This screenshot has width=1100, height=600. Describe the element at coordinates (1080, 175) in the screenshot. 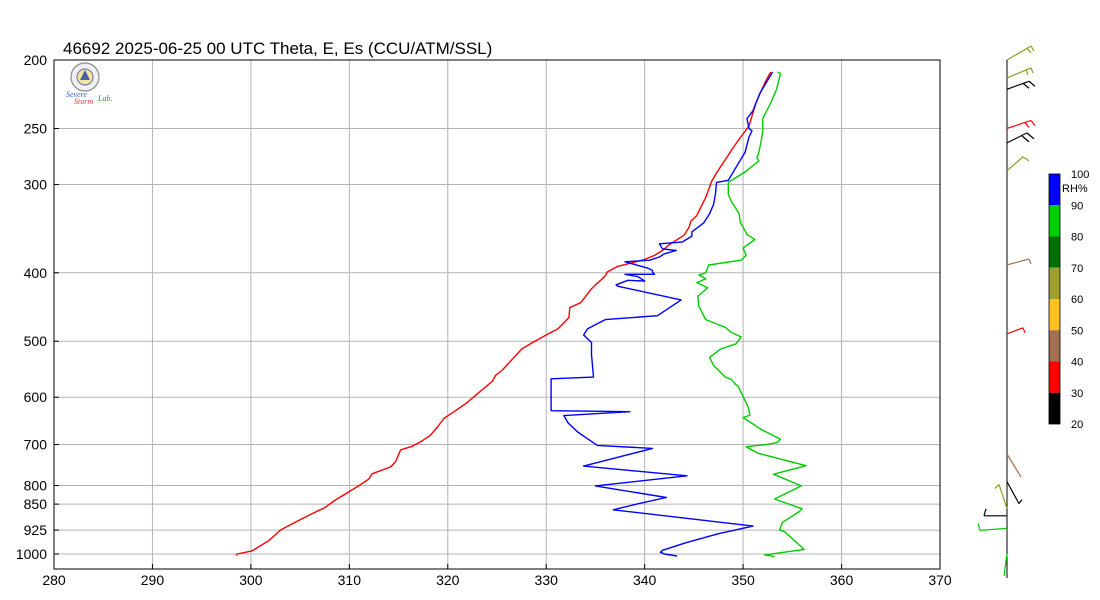

I see `colorbar-tick-label: 100` at that location.